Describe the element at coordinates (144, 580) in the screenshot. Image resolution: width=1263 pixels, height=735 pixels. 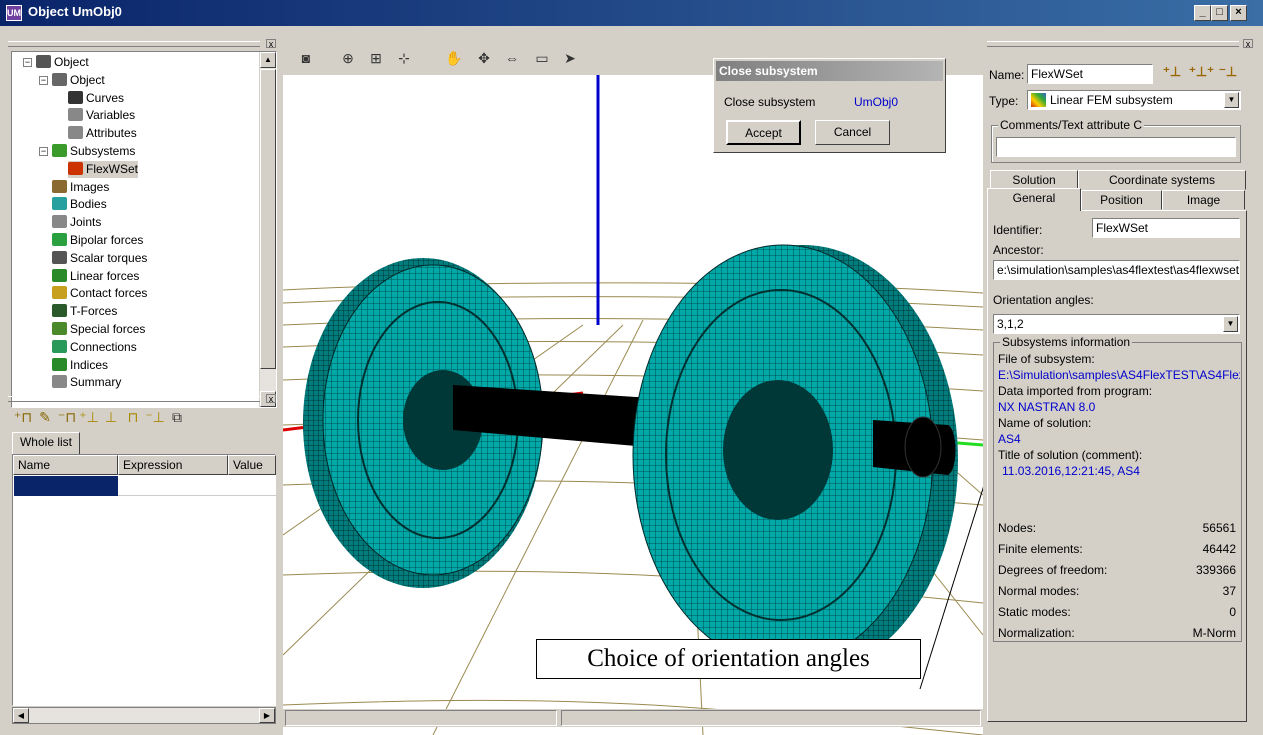
I see `variables-table: Name Expression Value` at that location.